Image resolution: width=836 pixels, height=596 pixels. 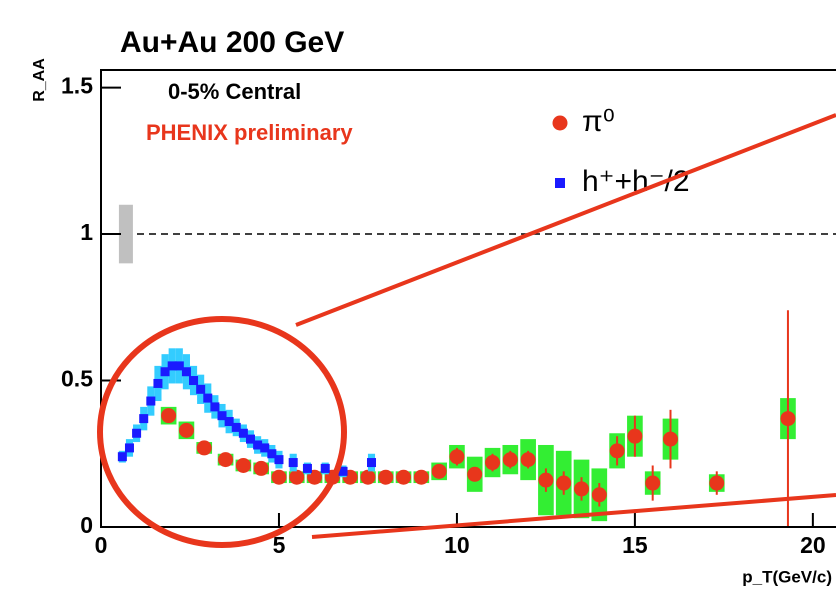 What do you see at coordinates (787, 576) in the screenshot?
I see `x-axis-label: p_T(GeV/c)` at bounding box center [787, 576].